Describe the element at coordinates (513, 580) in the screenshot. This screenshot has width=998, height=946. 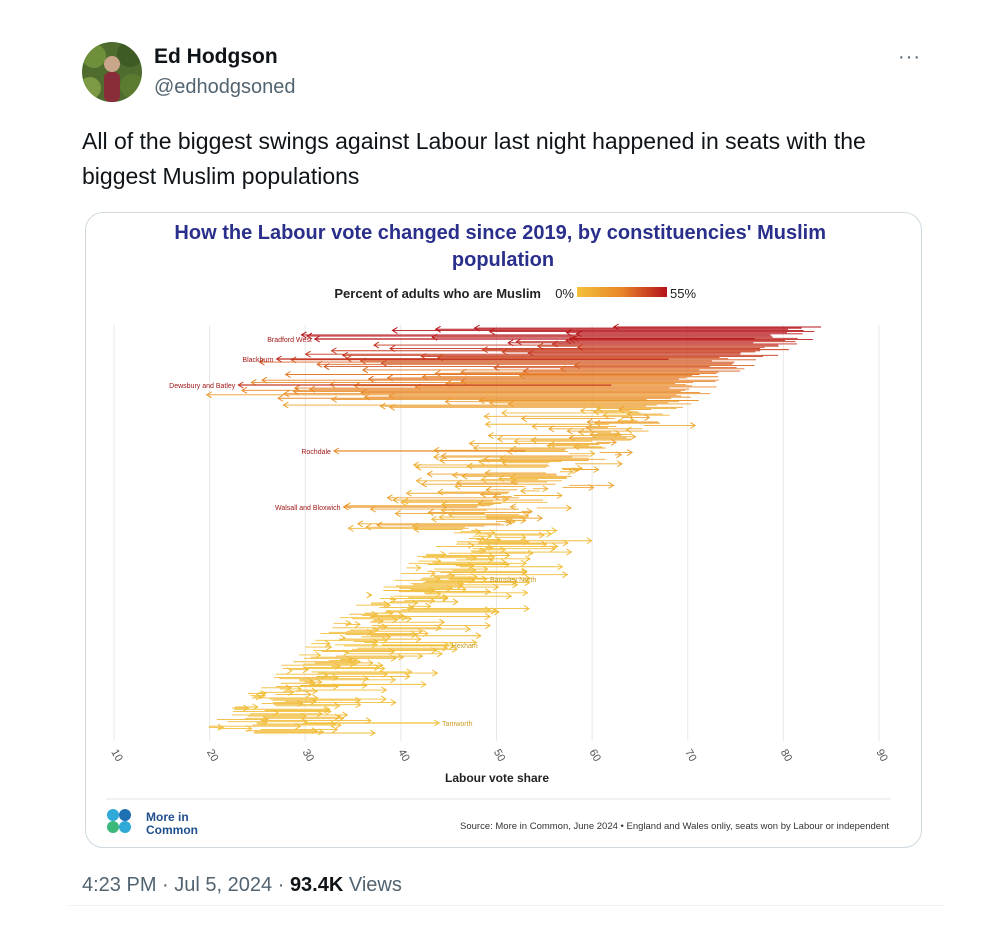
I see `seat-label: Barnsley North` at that location.